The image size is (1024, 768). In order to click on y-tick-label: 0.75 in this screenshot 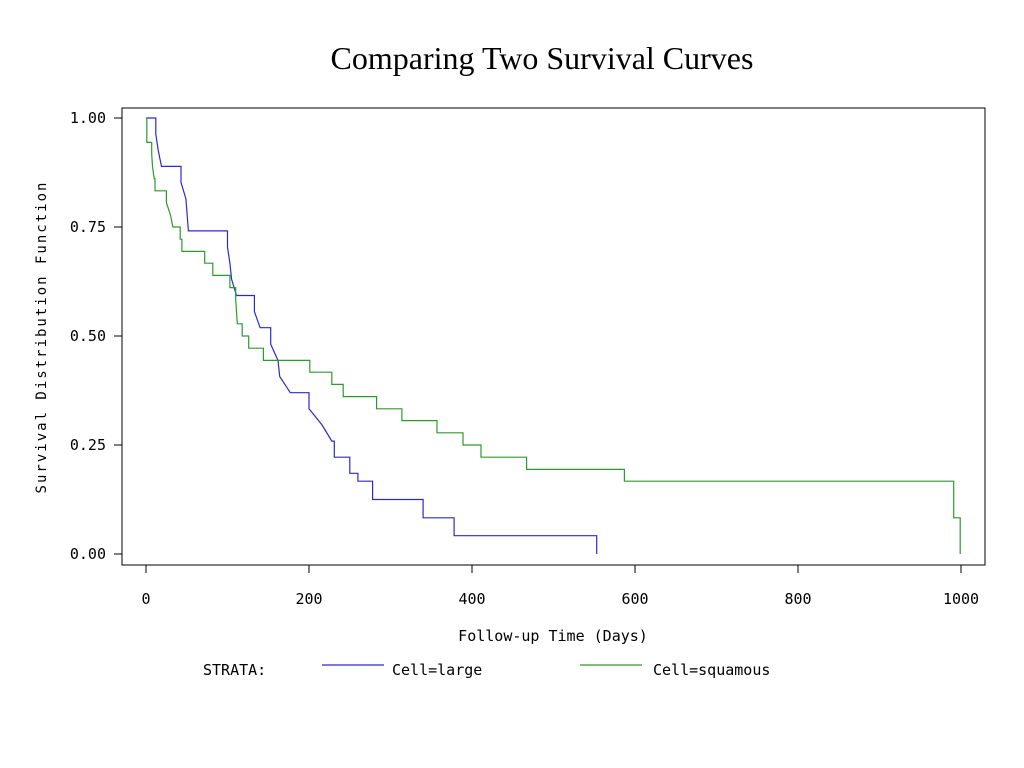, I will do `click(88, 227)`.